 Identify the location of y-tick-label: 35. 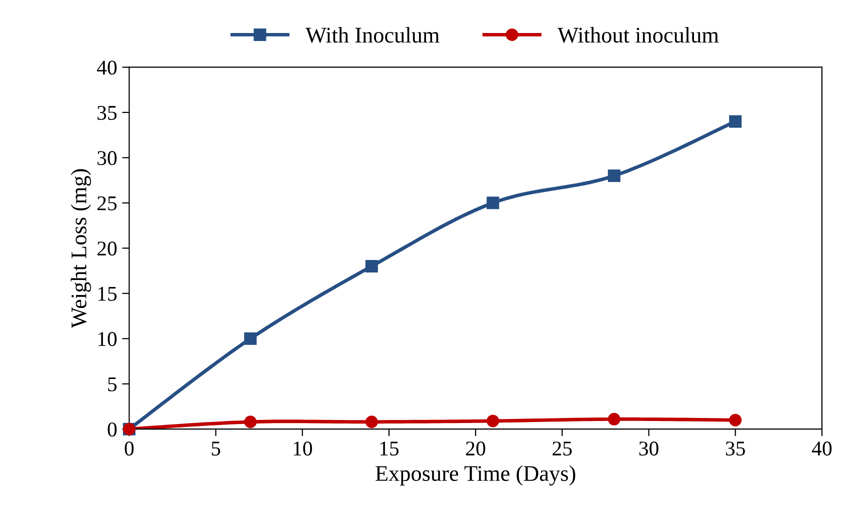
(107, 113).